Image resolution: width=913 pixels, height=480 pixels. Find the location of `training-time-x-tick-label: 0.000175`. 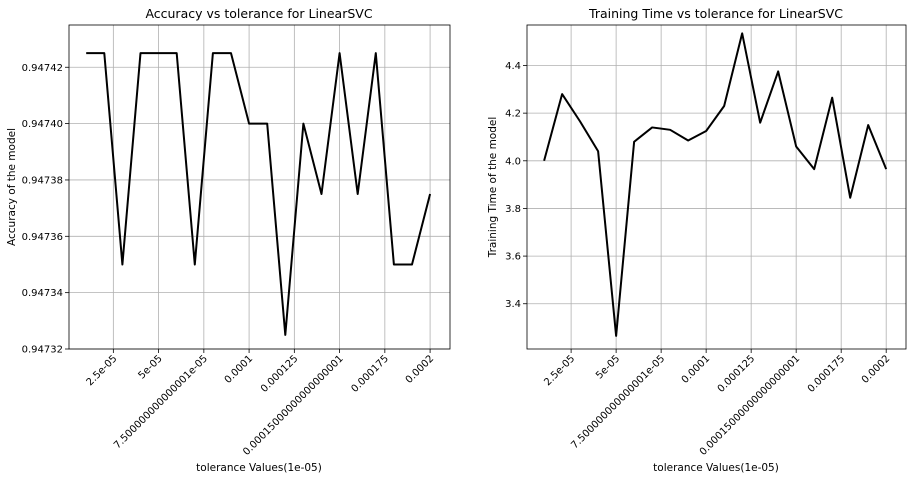

training-time-x-tick-label: 0.000175 is located at coordinates (827, 374).